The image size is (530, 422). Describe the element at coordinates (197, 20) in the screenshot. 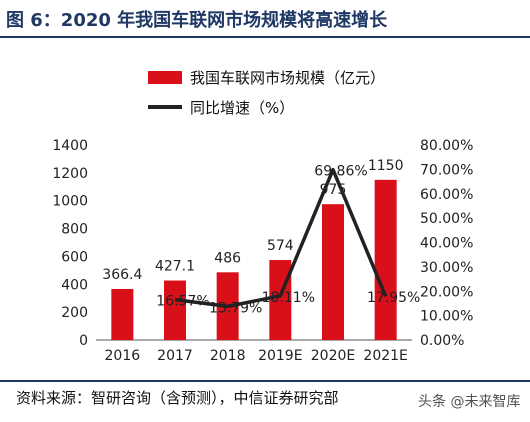

I see `figure-title: 图 6：2020 年我国车联网市场规模将高速增长` at that location.